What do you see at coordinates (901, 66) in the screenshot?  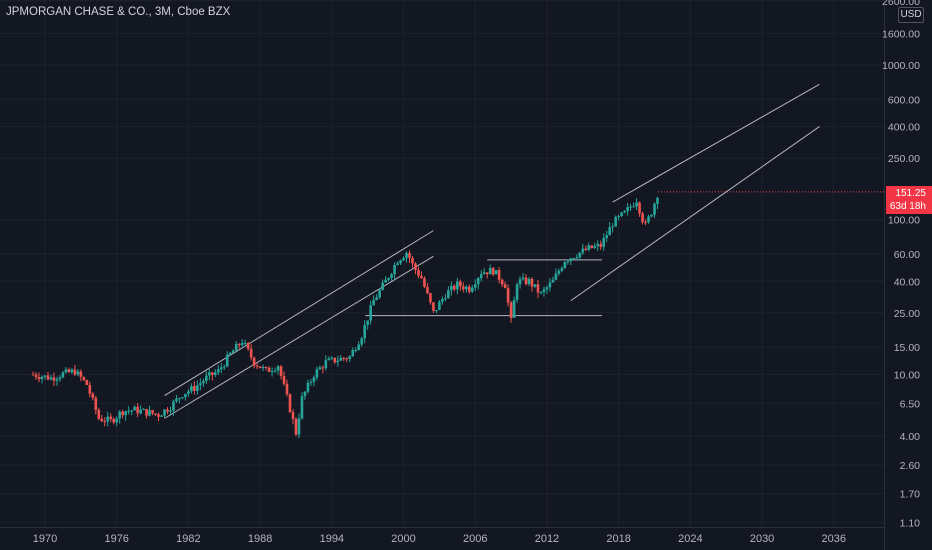 I see `price-tick-label: 1000.00` at bounding box center [901, 66].